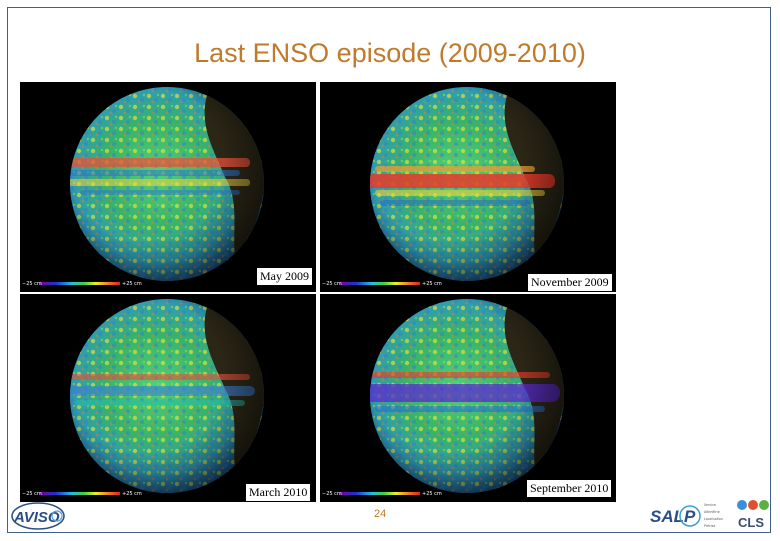 The height and width of the screenshot is (541, 780). I want to click on globe-panel-november-2009: −25 cm +25 cm November 2009, so click(468, 187).